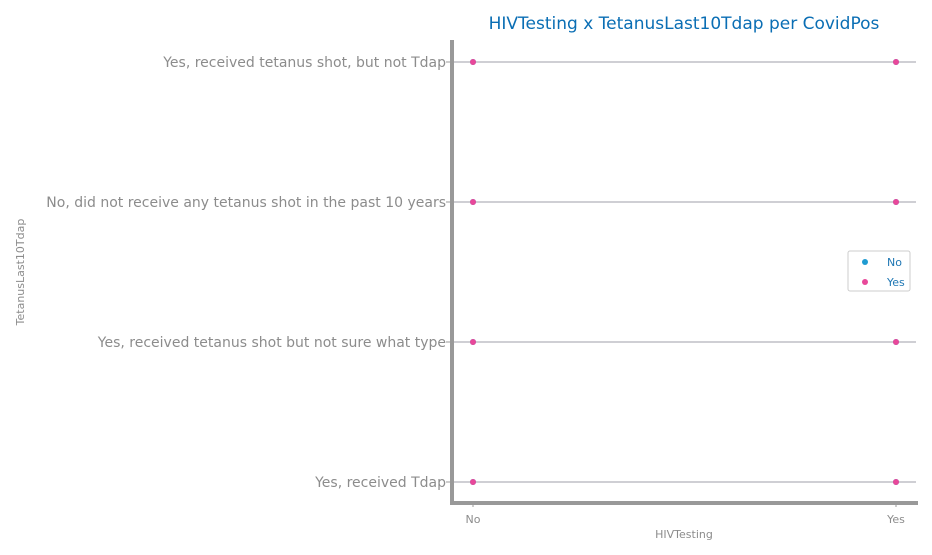 The image size is (932, 555). Describe the element at coordinates (894, 262) in the screenshot. I see `legend-label: No` at that location.